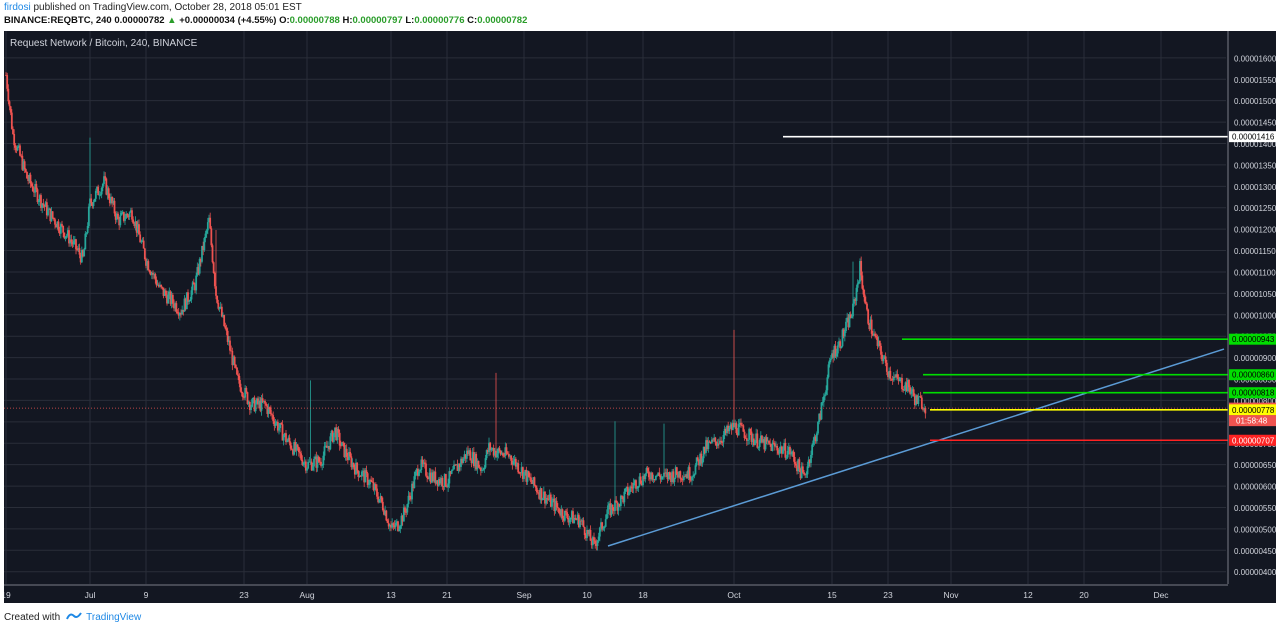 This screenshot has height=629, width=1280. What do you see at coordinates (1252, 137) in the screenshot?
I see `level-label-box` at bounding box center [1252, 137].